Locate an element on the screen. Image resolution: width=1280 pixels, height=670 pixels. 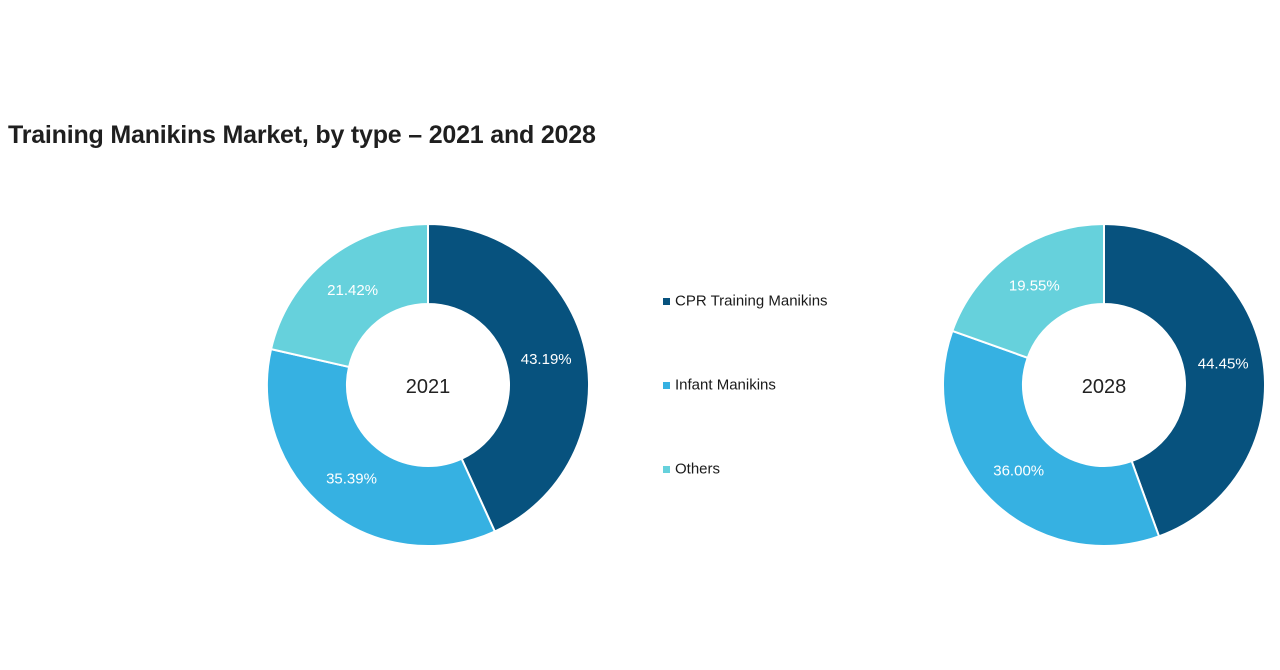
slice-2028-others is located at coordinates (1028, 291).